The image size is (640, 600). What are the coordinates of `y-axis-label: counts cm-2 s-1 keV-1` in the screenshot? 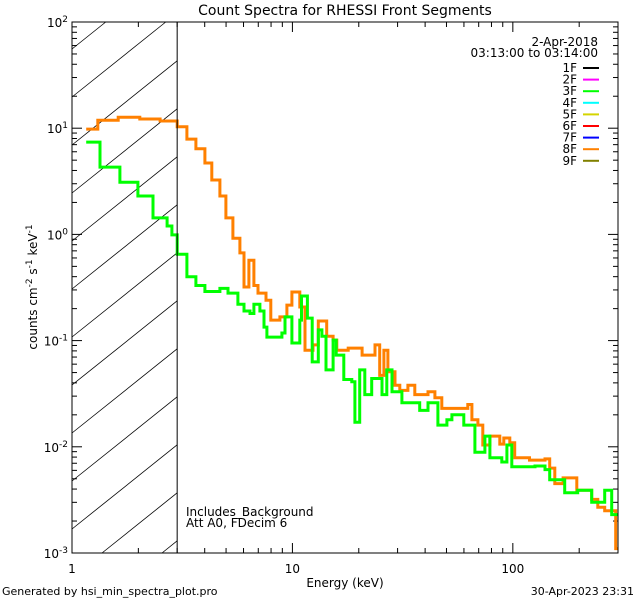 It's located at (32, 286).